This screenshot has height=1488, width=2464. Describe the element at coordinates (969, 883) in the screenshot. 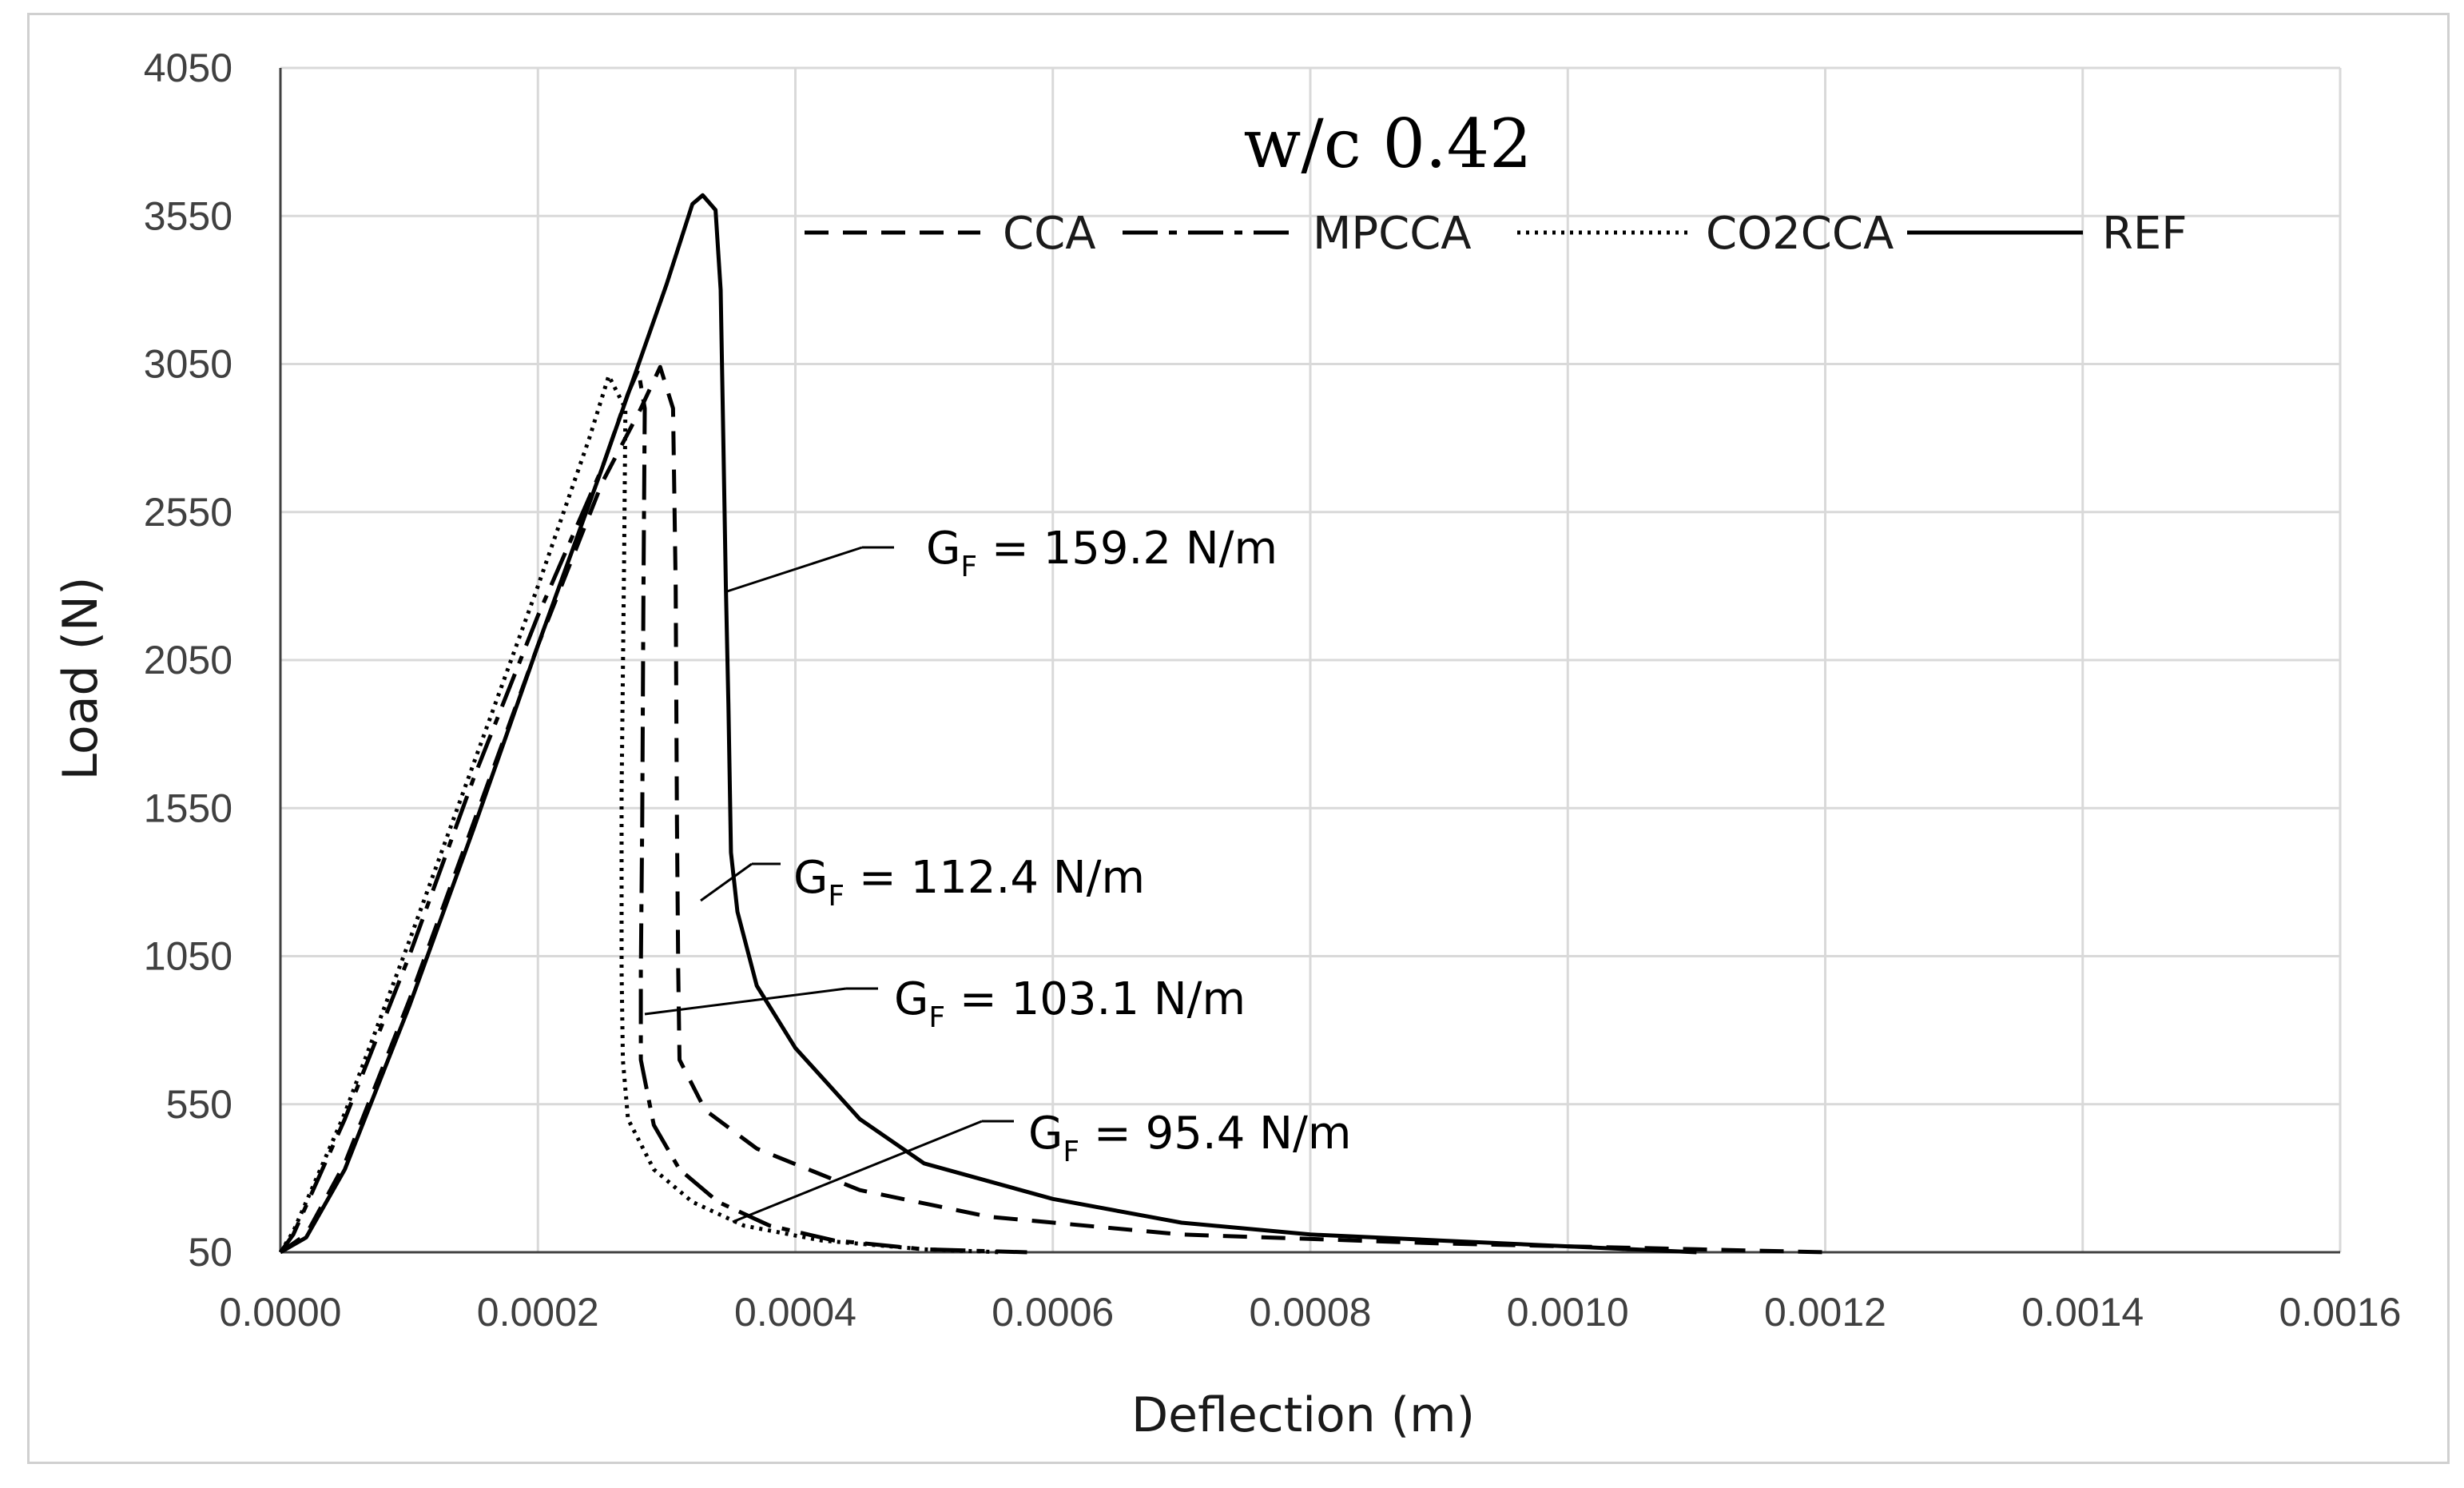

I see `annotation-label: GF = 112.4 N/m` at that location.